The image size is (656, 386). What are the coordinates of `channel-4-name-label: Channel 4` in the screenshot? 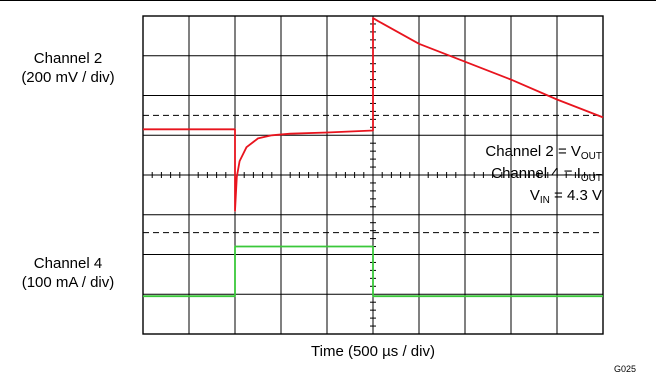 It's located at (68, 263).